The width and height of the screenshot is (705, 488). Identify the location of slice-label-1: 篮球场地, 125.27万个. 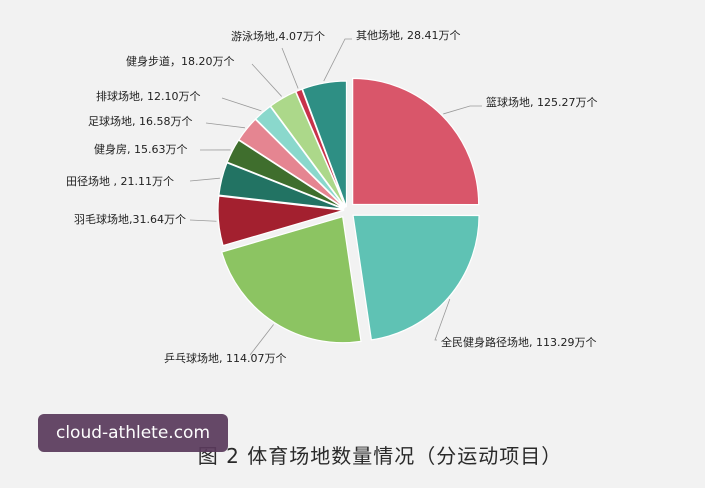
(541, 102).